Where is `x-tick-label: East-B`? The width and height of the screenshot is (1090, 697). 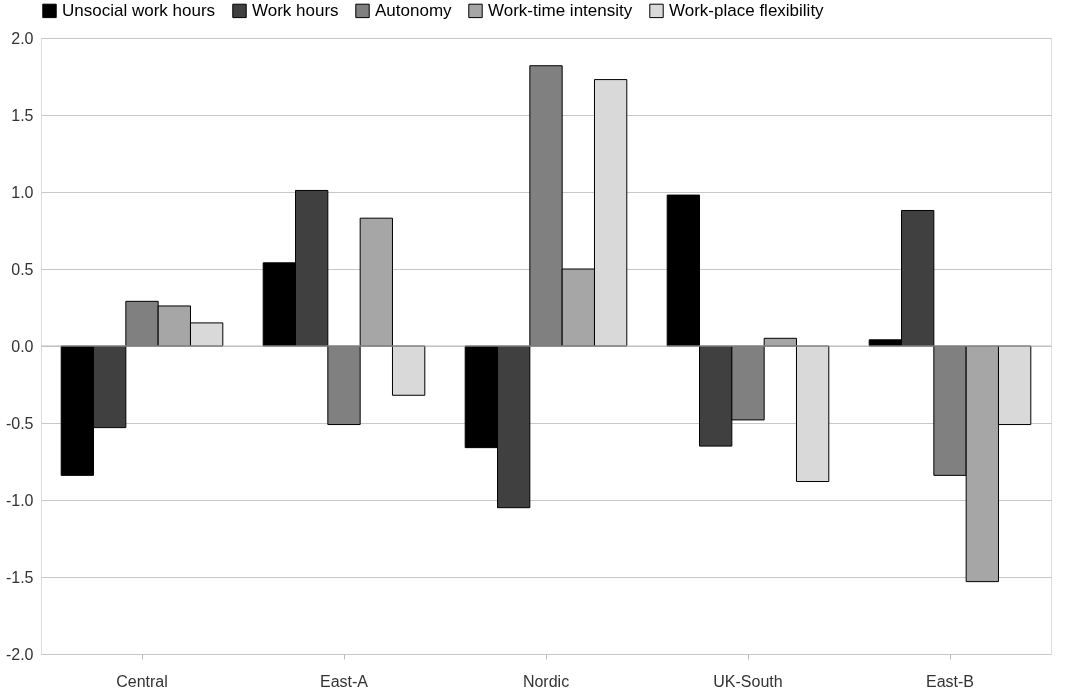 x-tick-label: East-B is located at coordinates (950, 681).